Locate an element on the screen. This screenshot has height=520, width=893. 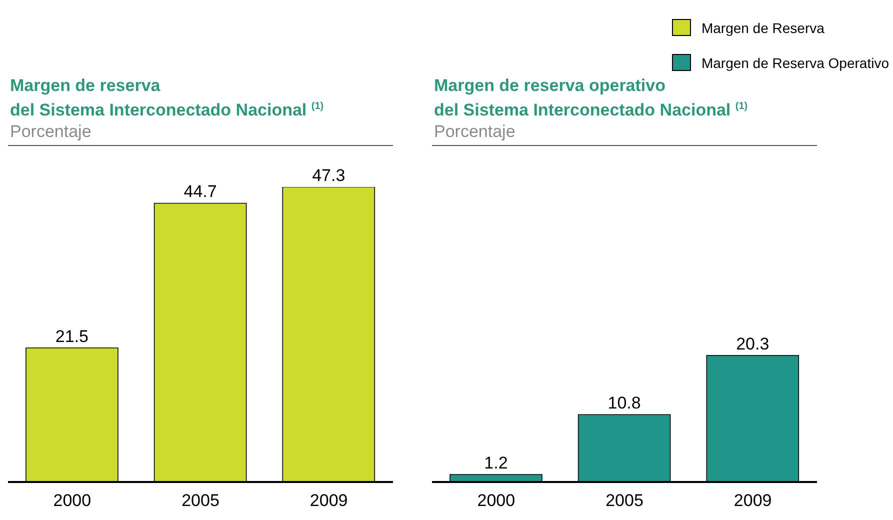
legend-label: Margen de Reserva is located at coordinates (762, 28).